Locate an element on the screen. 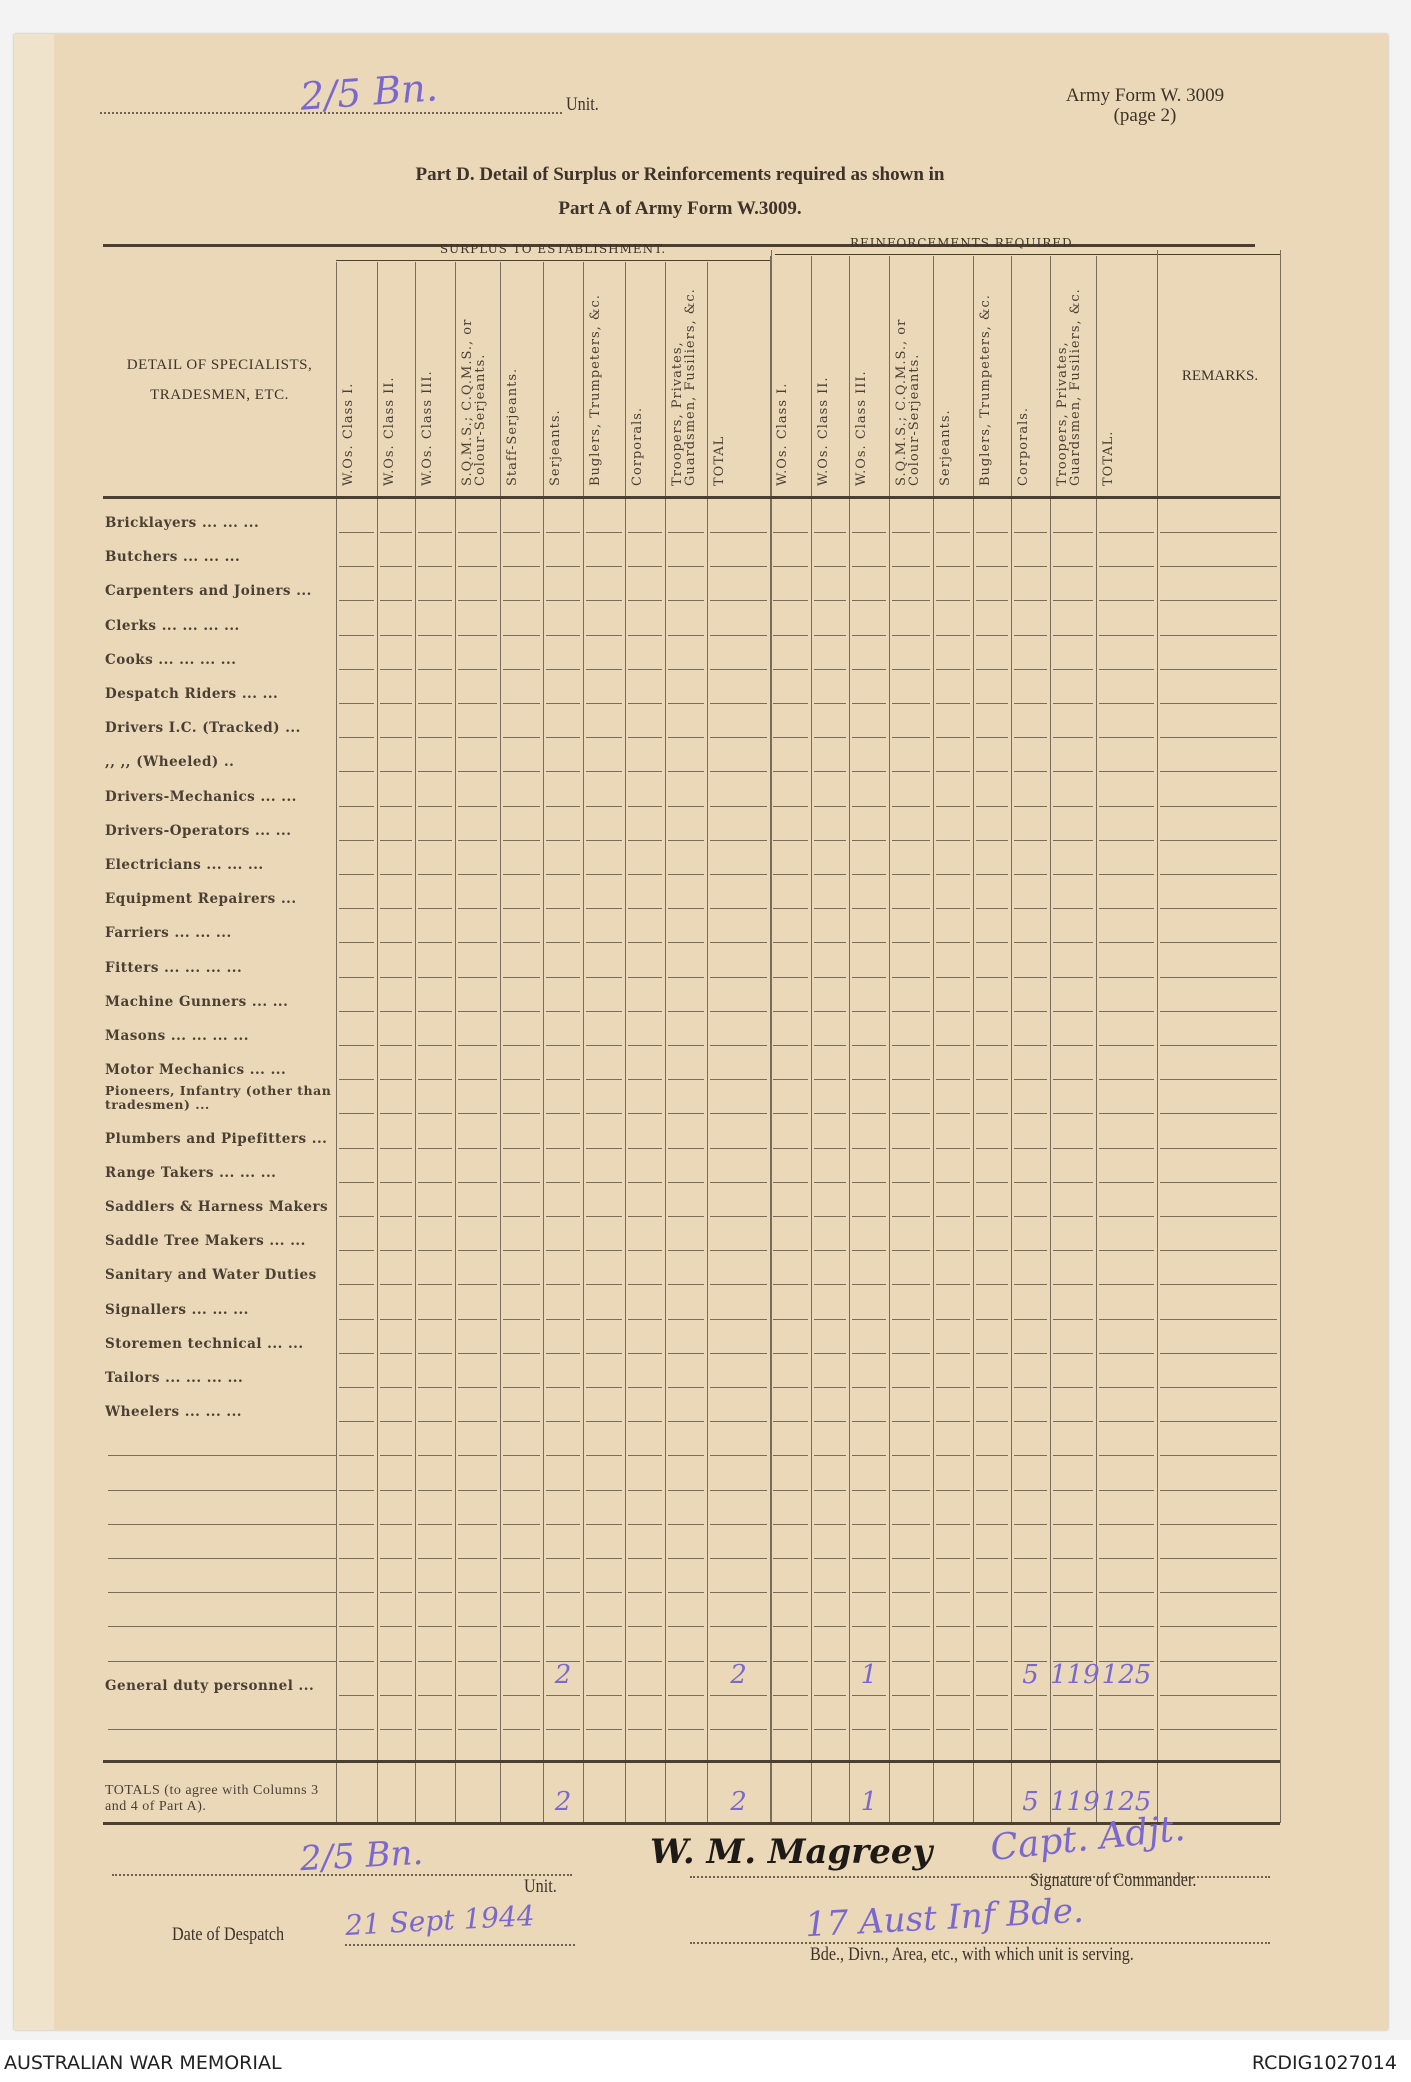 The height and width of the screenshot is (2082, 1411). reinforcements-cell: 125 is located at coordinates (1126, 1793).